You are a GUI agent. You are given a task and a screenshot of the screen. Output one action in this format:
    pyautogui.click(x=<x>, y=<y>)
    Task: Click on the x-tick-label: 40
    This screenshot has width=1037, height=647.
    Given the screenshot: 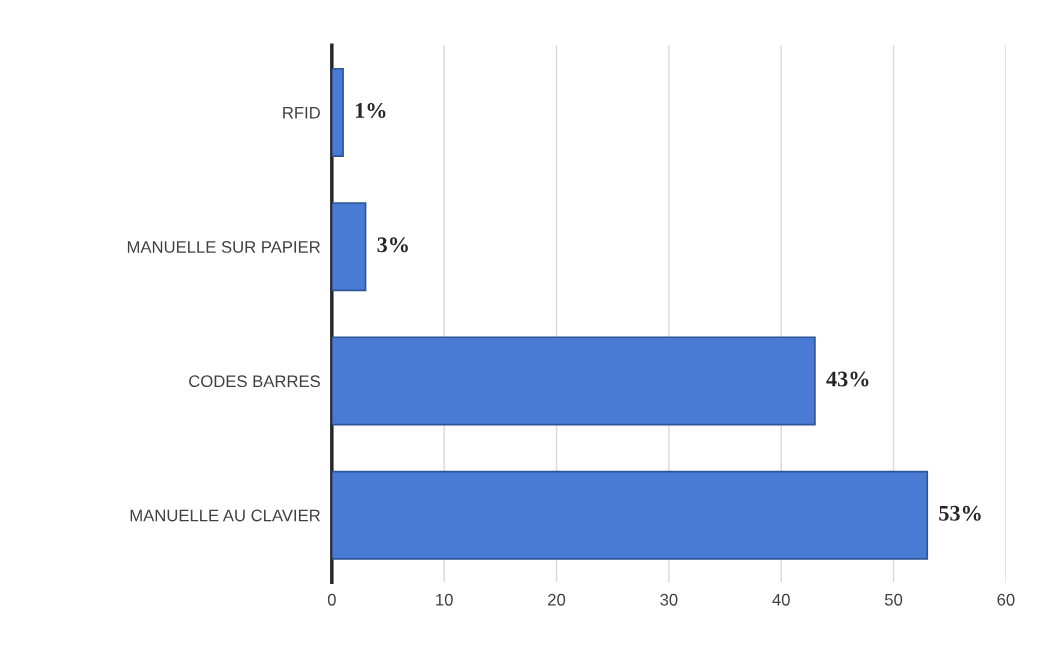 What is the action you would take?
    pyautogui.click(x=781, y=599)
    